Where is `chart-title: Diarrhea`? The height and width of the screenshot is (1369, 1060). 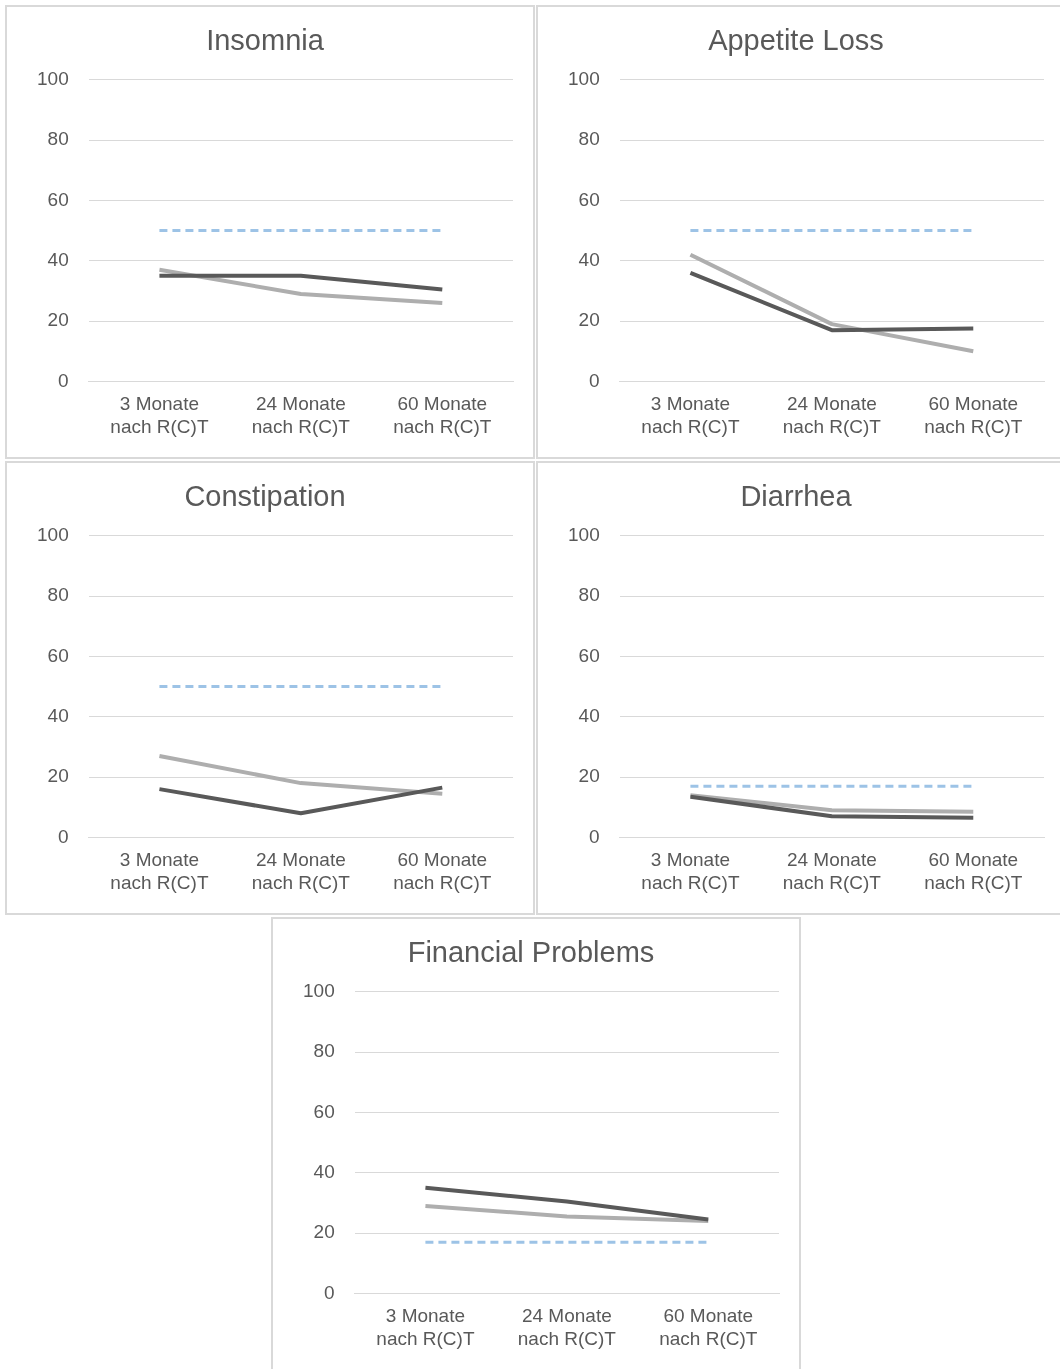
chart-title: Diarrhea is located at coordinates (796, 496).